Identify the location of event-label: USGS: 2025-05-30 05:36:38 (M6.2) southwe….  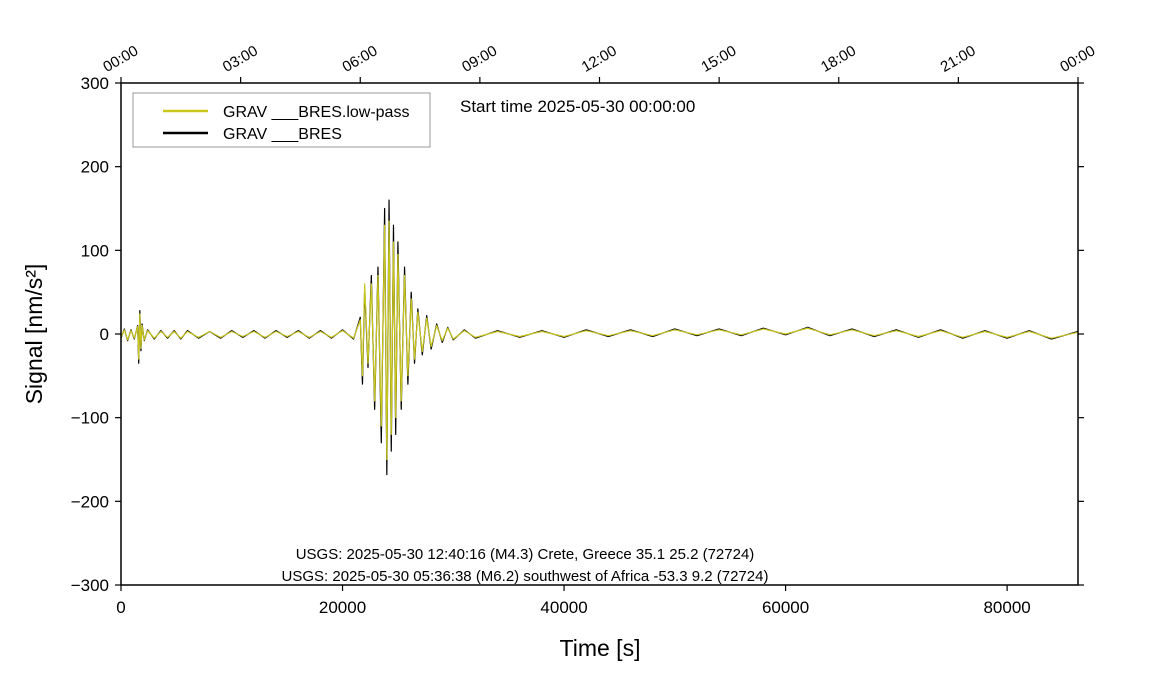
(525, 576).